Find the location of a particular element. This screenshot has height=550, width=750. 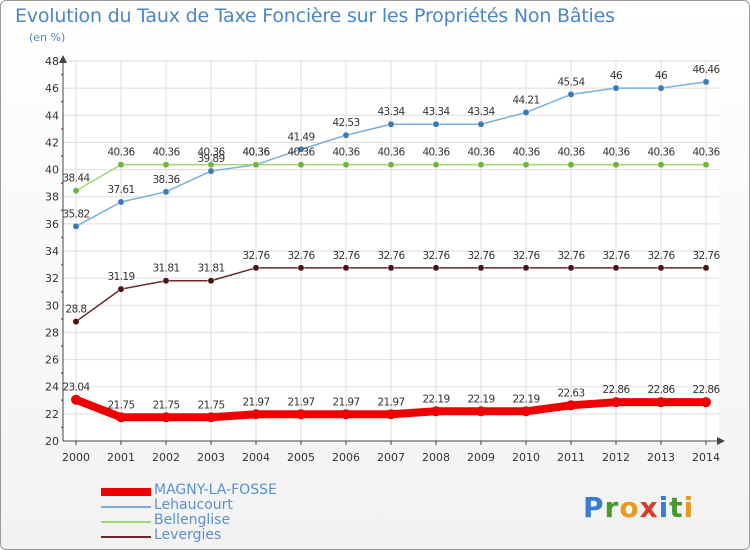

x-tick-label: 2009 is located at coordinates (481, 457).